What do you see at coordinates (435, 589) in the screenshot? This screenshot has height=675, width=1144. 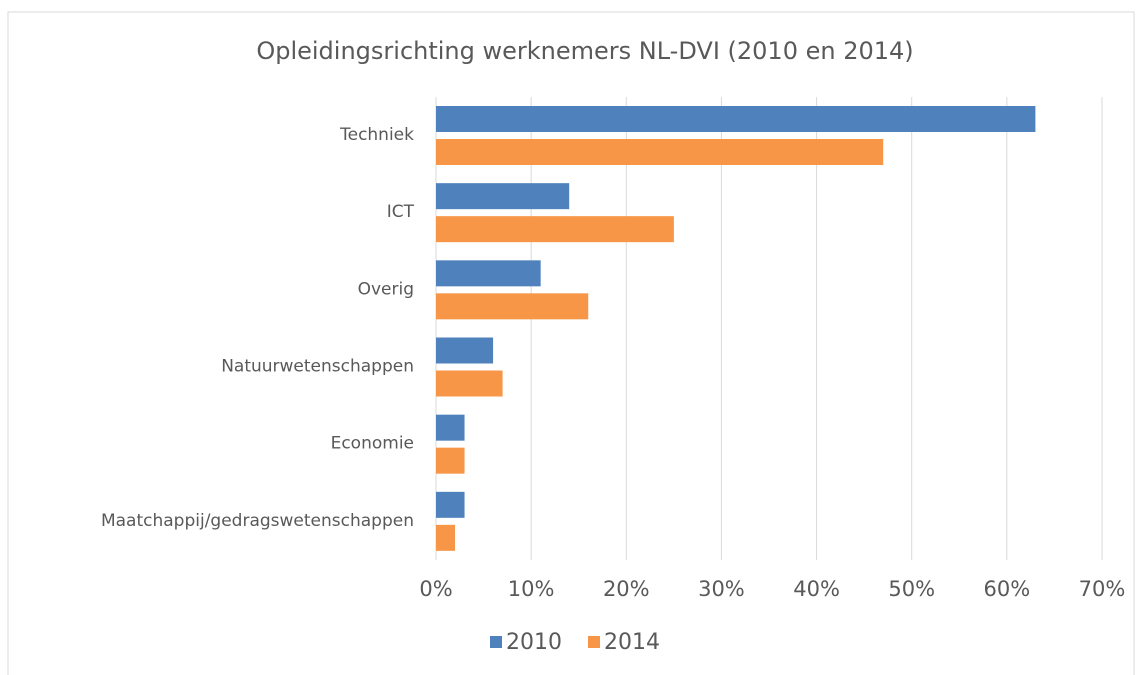 I see `x-tick-label: 0%` at bounding box center [435, 589].